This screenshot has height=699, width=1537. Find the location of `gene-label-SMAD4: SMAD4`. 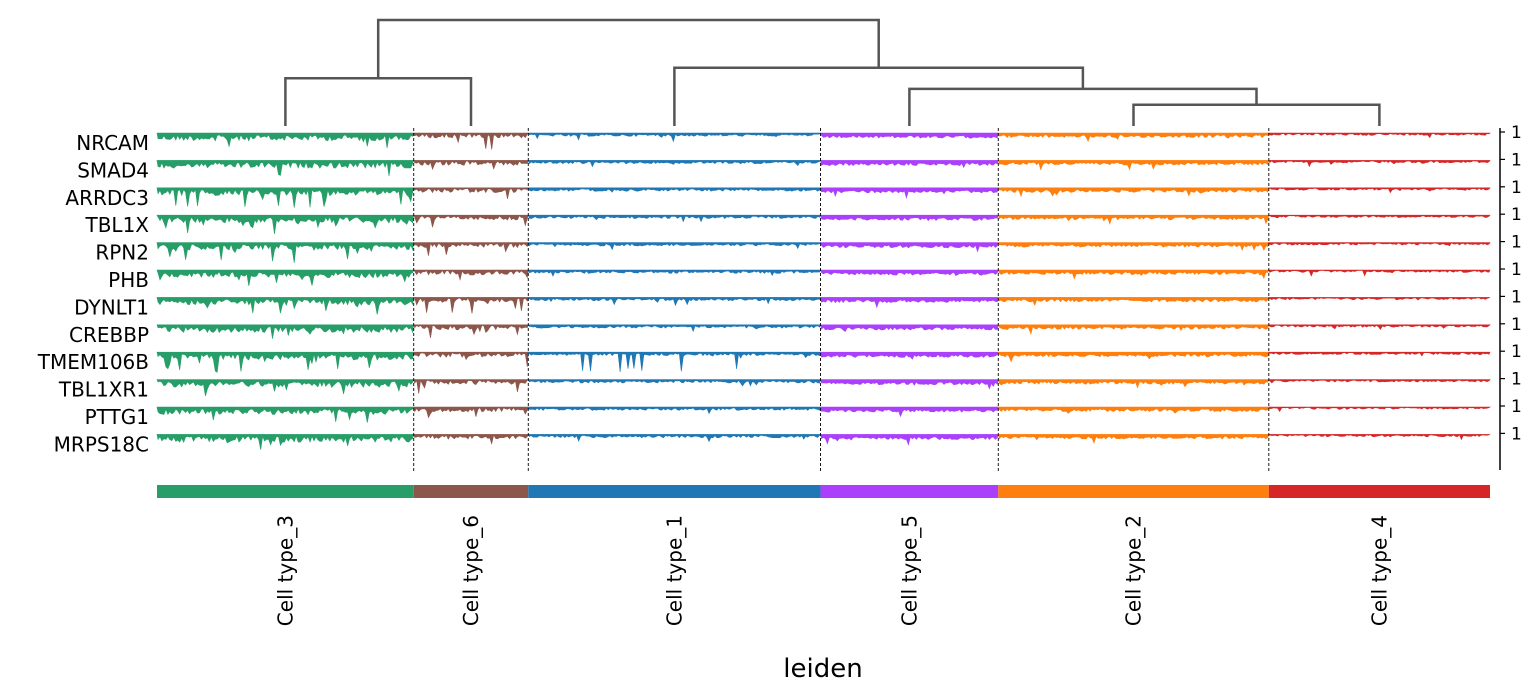

gene-label-SMAD4: SMAD4 is located at coordinates (113, 170).